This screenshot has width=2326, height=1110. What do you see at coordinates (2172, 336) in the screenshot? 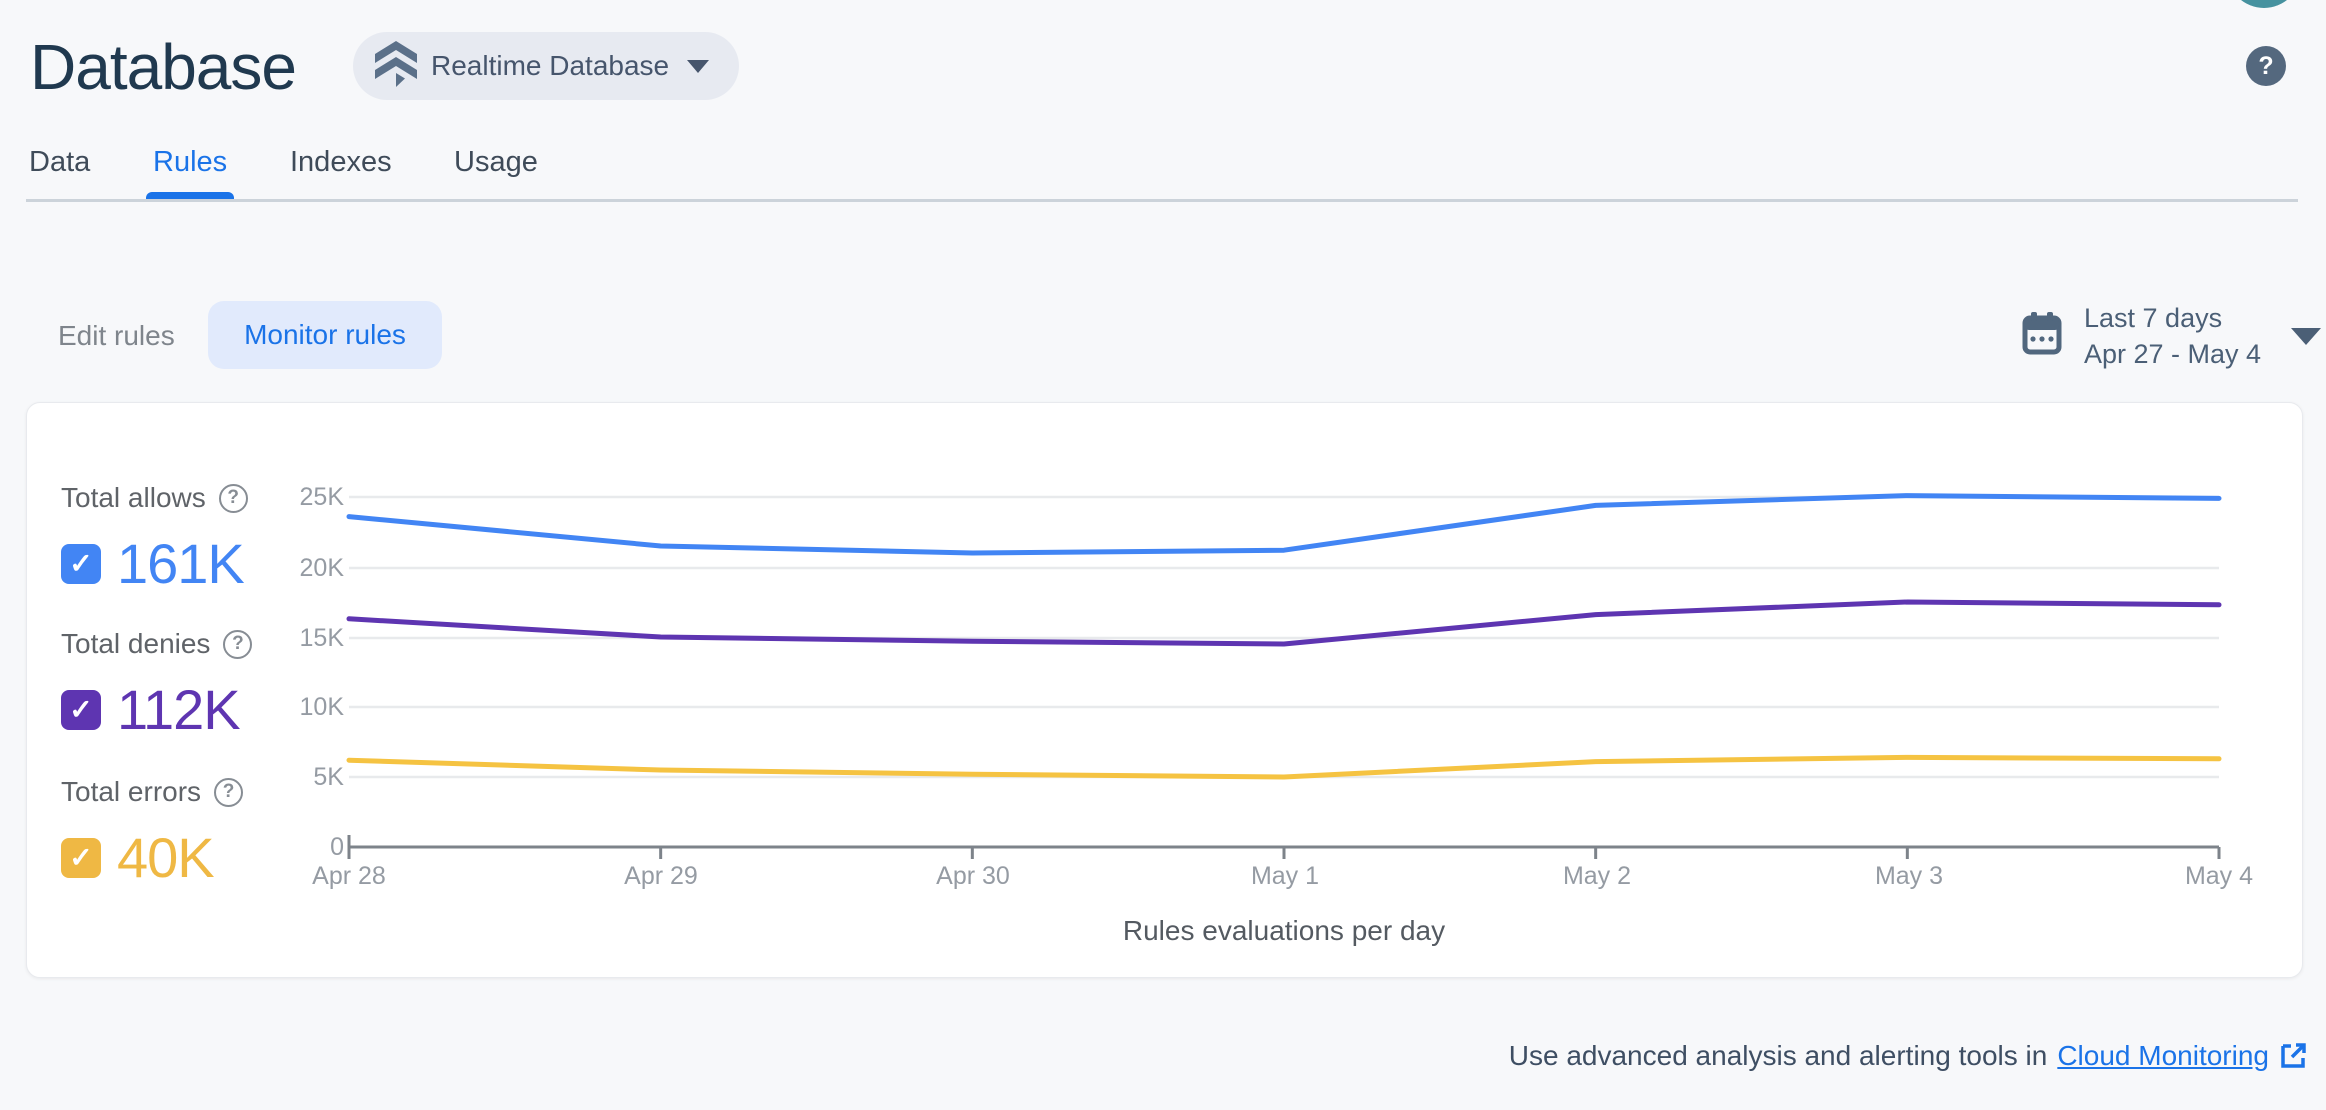
I see `date-range-picker: Last 7 days Apr 27 - May 4` at bounding box center [2172, 336].